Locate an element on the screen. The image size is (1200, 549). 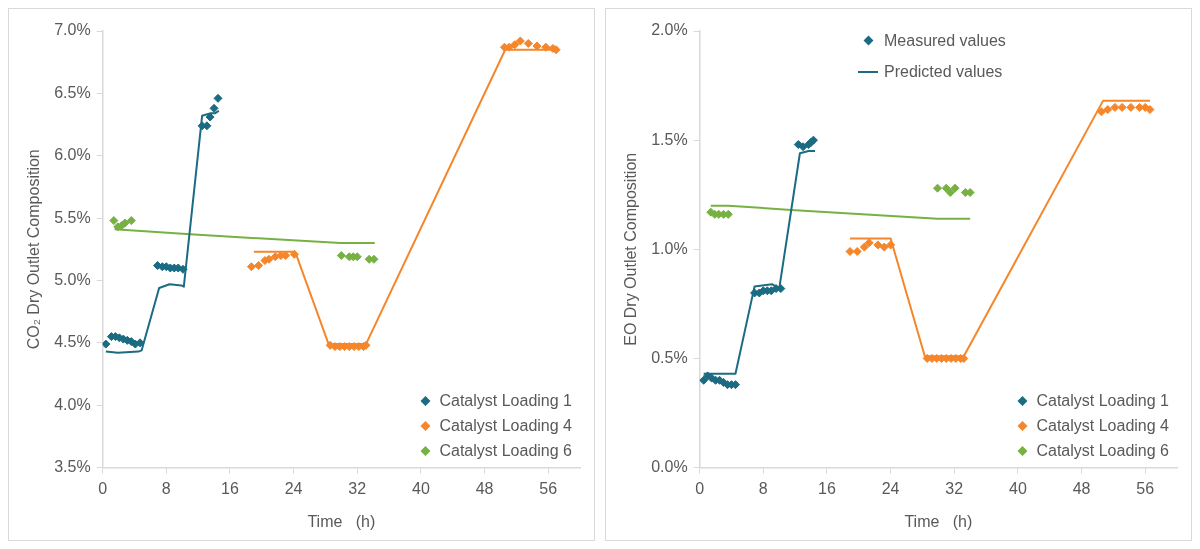
y-tick-label: 7.0% is located at coordinates (72, 30).